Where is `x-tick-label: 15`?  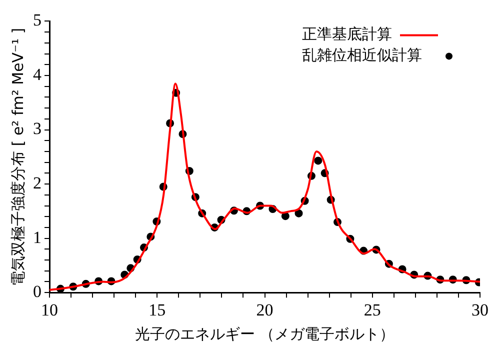 x-tick-label: 15 is located at coordinates (157, 310).